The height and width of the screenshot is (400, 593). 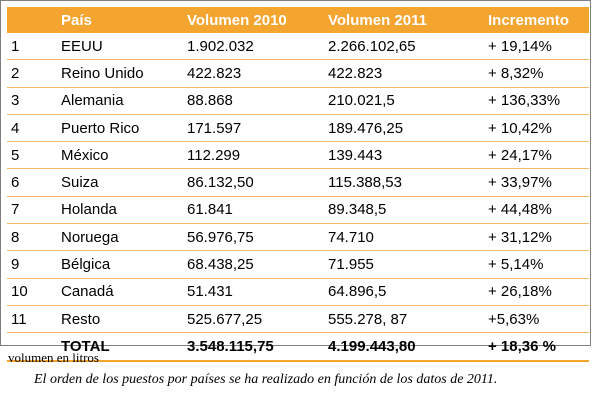 I want to click on table-row: 11 Resto 525.677,25 555.278, 87 +5,63%, so click(x=298, y=319).